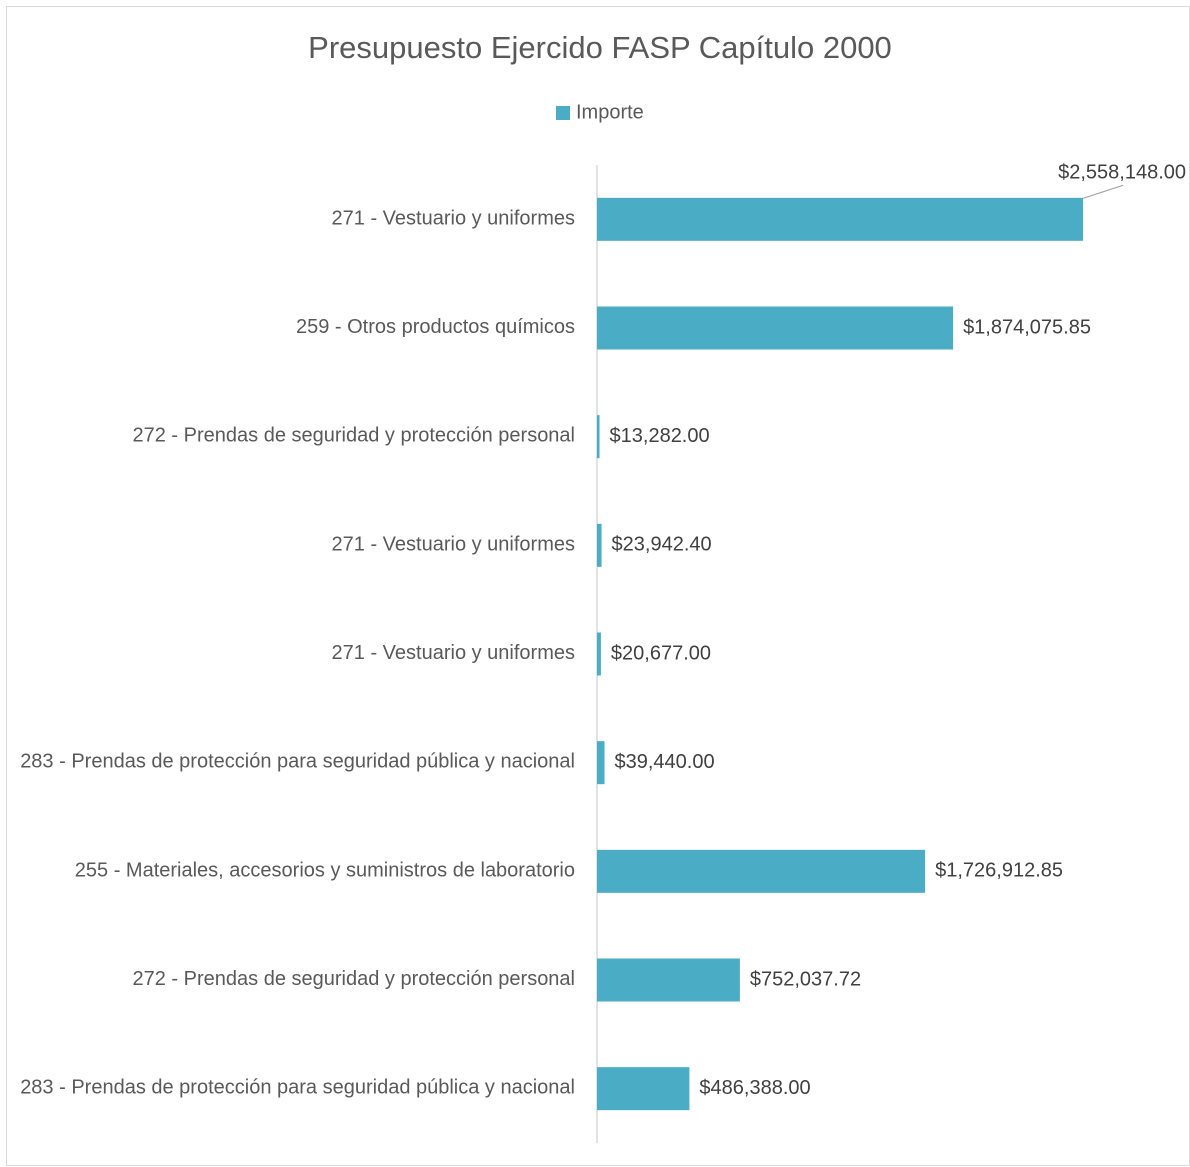 This screenshot has height=1167, width=1190. I want to click on data-label: $2,558,148.00, so click(1122, 173).